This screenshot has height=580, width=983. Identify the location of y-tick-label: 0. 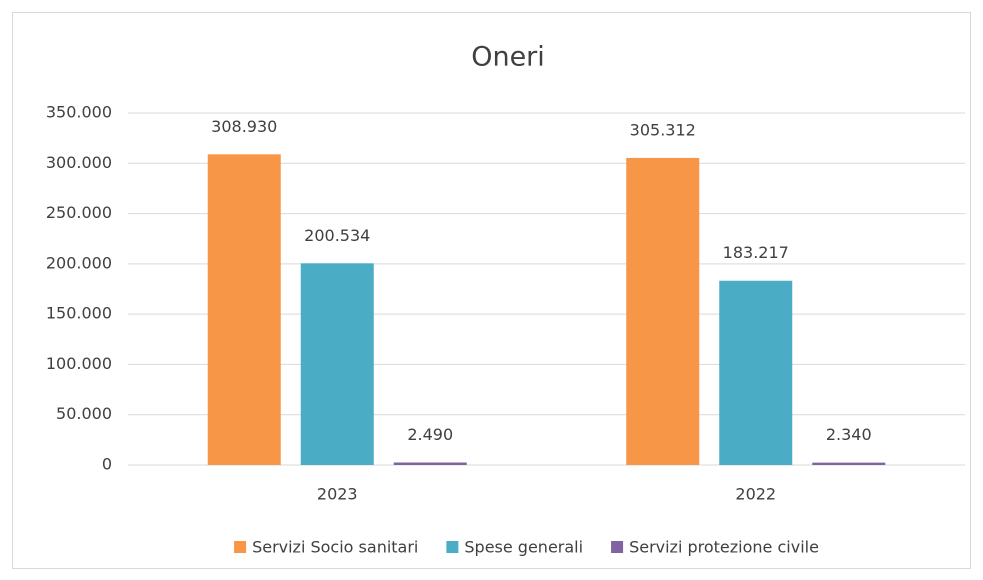
(107, 464).